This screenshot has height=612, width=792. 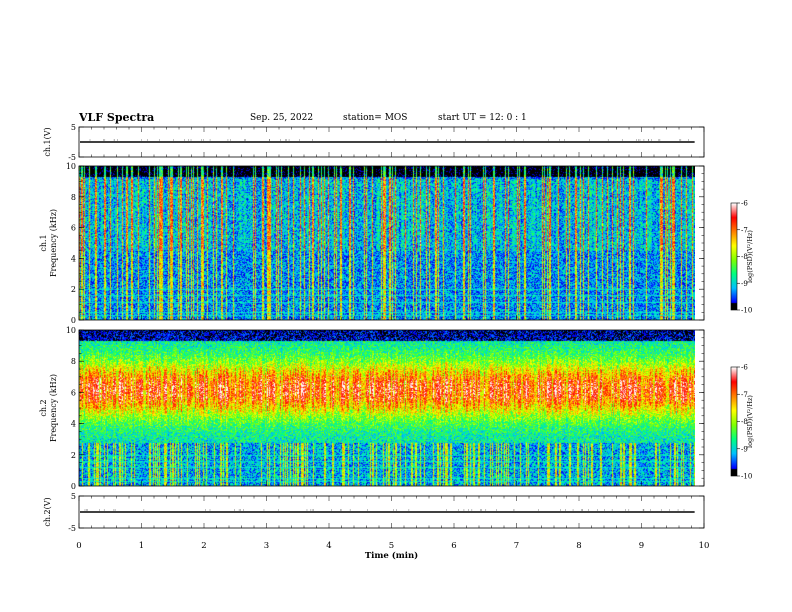 I want to click on plot-date: Sep. 25, 2022, so click(x=282, y=118).